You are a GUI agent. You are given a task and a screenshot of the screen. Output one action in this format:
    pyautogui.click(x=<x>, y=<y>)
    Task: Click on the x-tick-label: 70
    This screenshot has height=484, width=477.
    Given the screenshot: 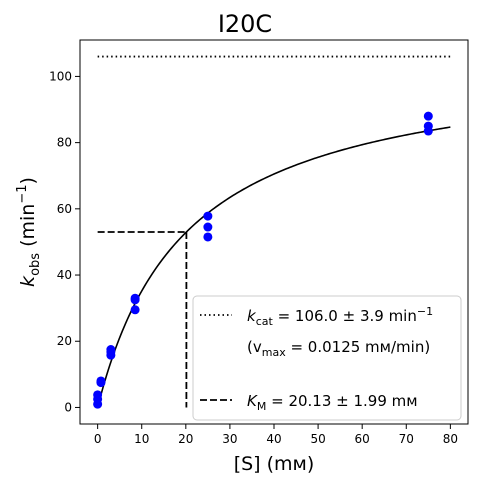 What is the action you would take?
    pyautogui.click(x=406, y=439)
    